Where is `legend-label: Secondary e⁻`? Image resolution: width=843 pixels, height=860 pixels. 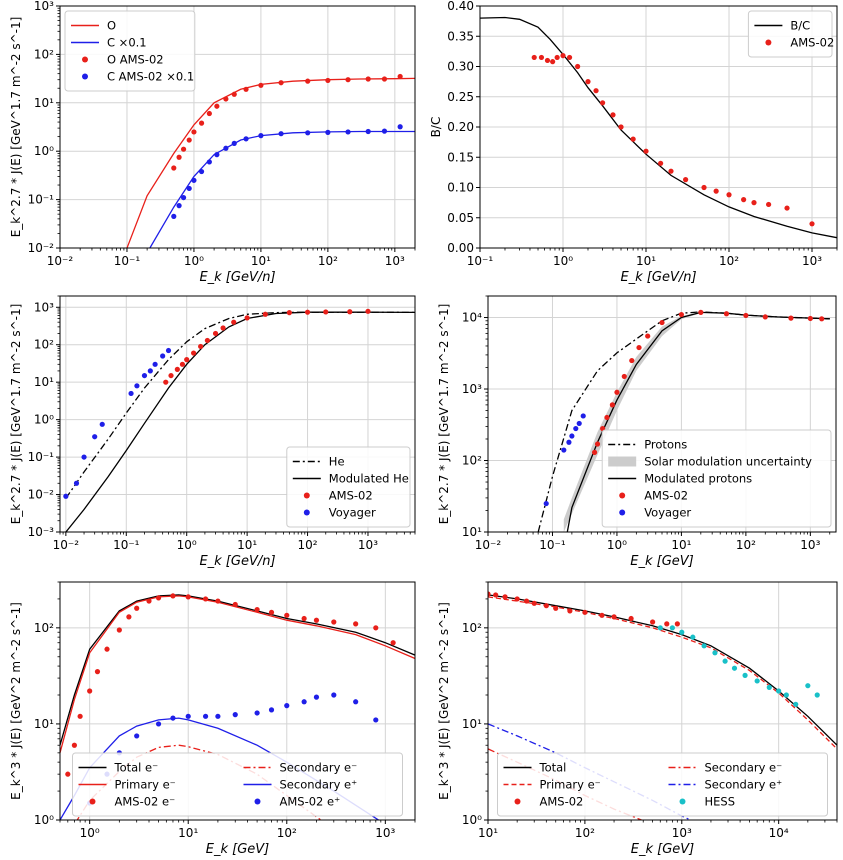
legend-label: Secondary e⁻ is located at coordinates (744, 768).